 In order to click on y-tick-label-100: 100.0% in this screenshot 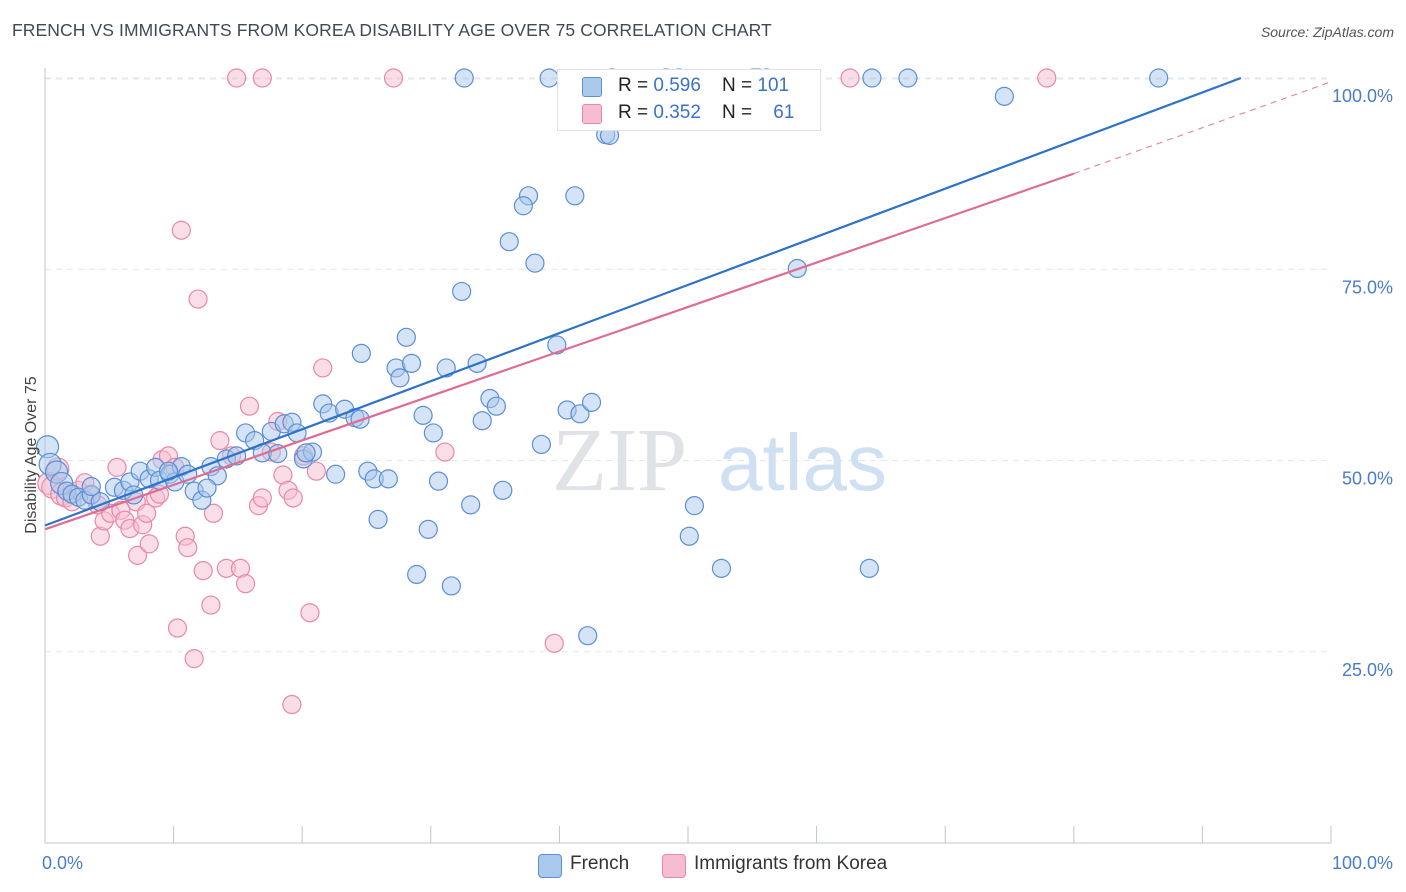, I will do `click(1362, 96)`.